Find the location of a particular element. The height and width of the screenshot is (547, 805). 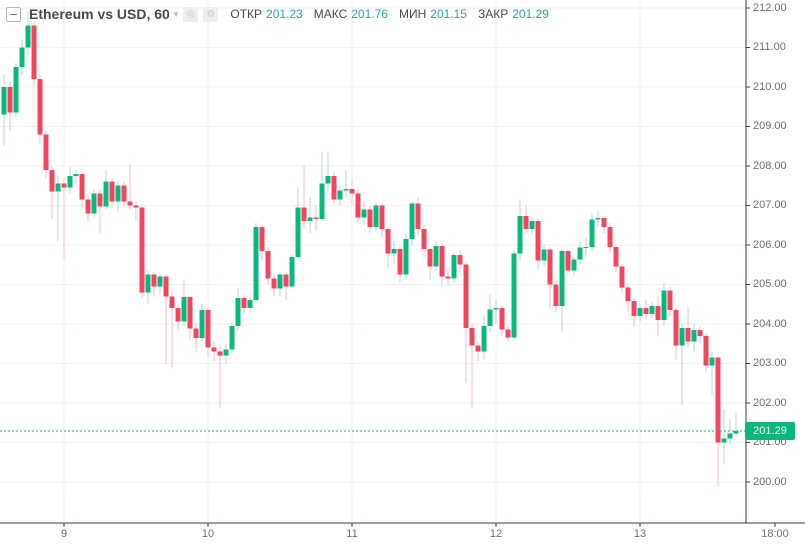

price-tick-label: 209.00 is located at coordinates (770, 126).